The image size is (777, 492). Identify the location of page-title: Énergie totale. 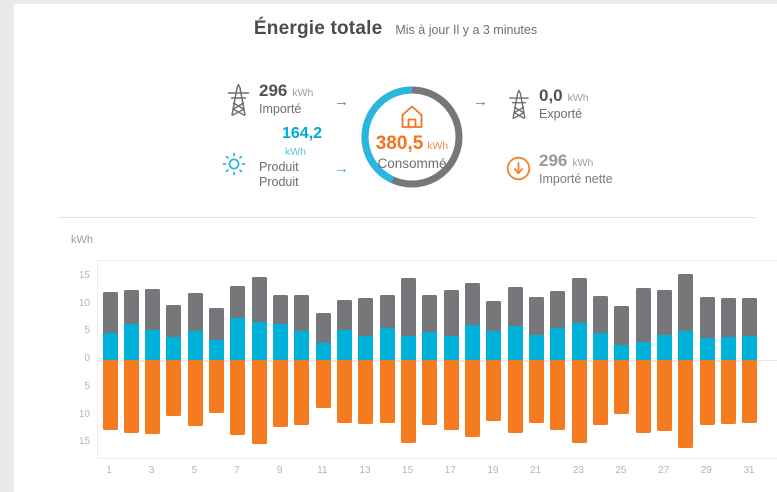
(318, 28).